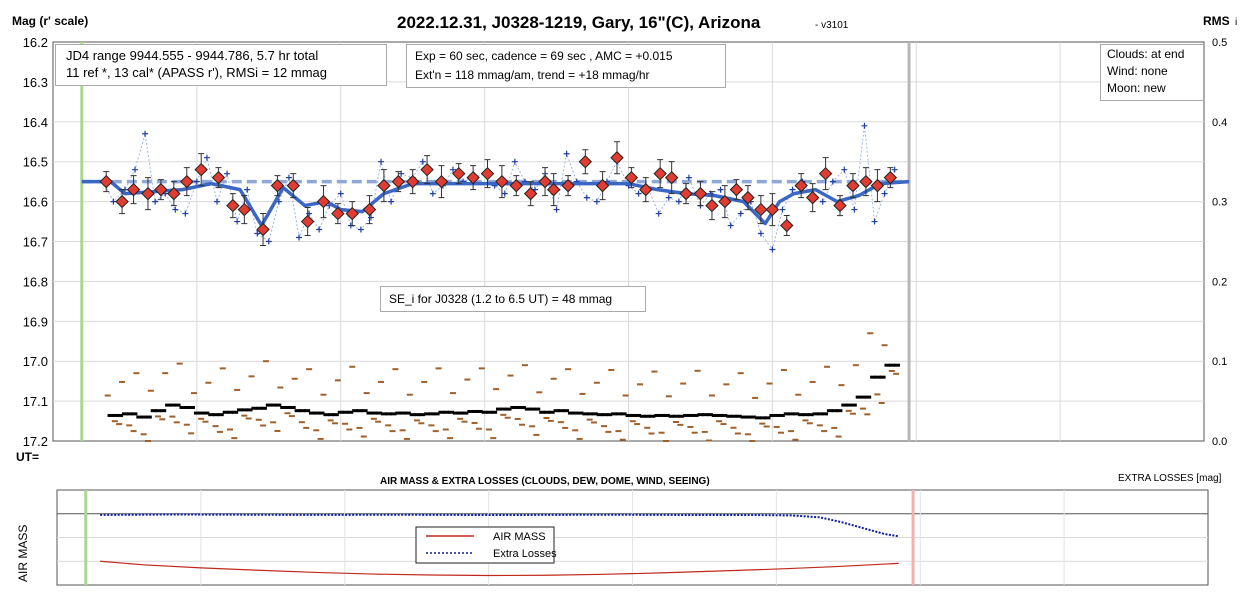 The height and width of the screenshot is (613, 1247). I want to click on right-axis-suffix: i, so click(1236, 22).